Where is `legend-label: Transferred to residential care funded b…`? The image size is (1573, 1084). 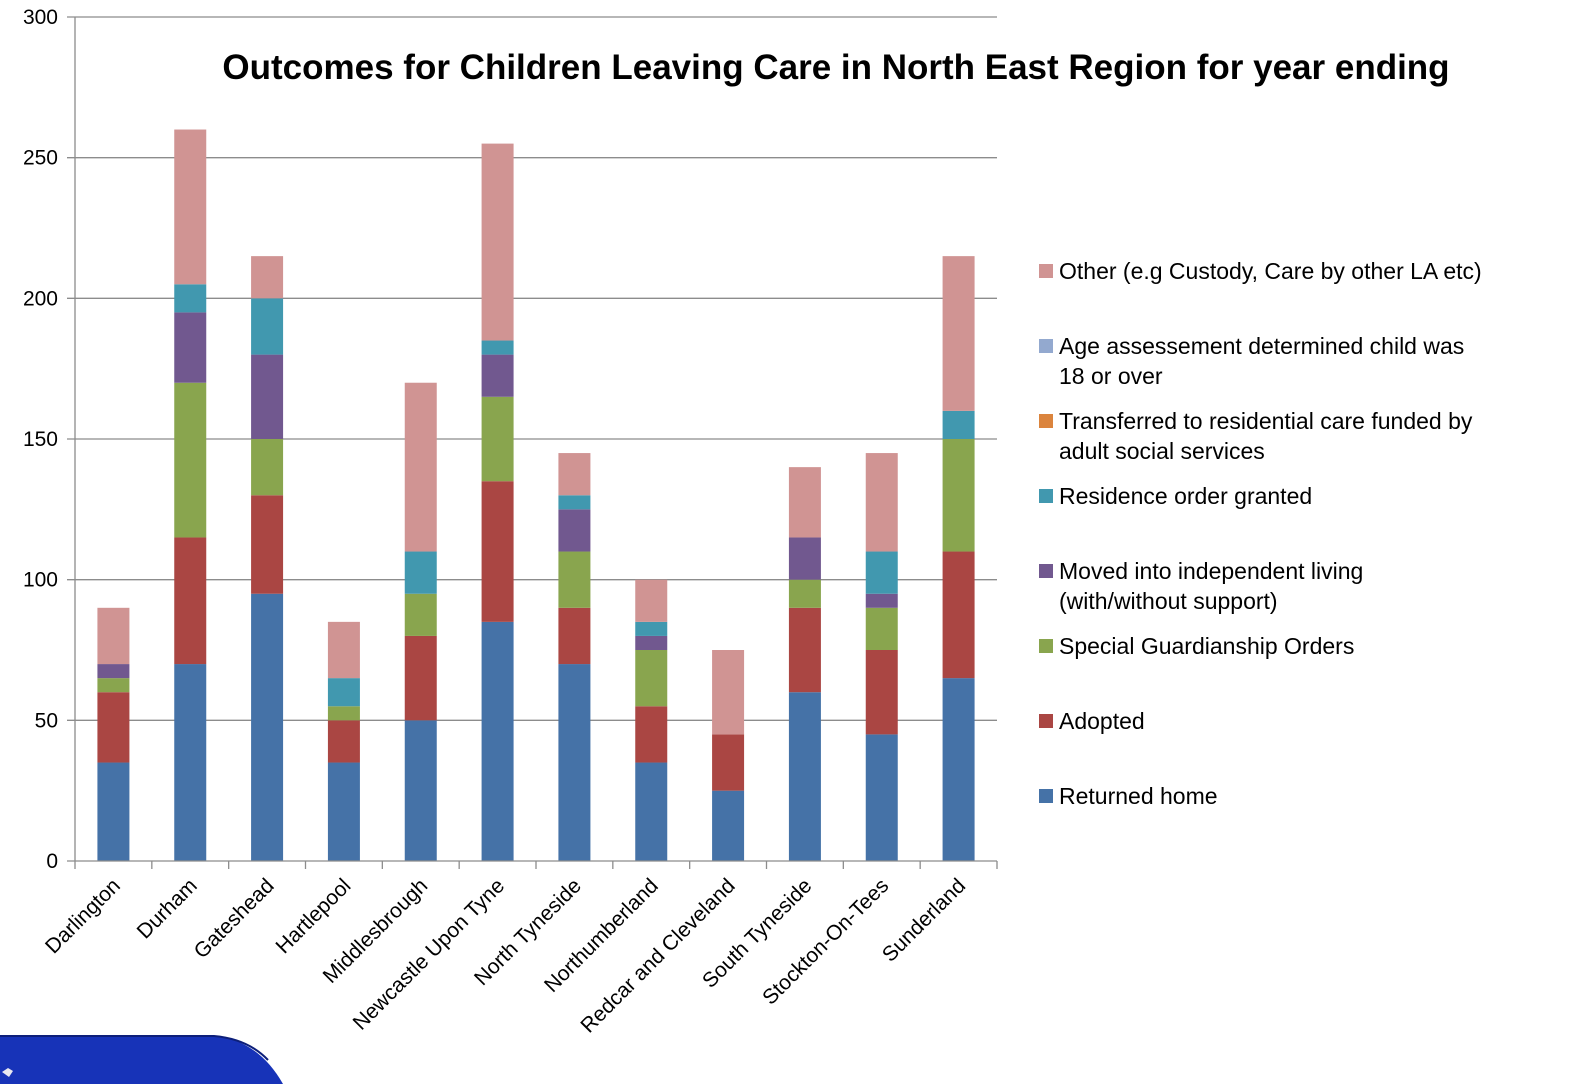
legend-label: Transferred to residential care funded b… is located at coordinates (1266, 421).